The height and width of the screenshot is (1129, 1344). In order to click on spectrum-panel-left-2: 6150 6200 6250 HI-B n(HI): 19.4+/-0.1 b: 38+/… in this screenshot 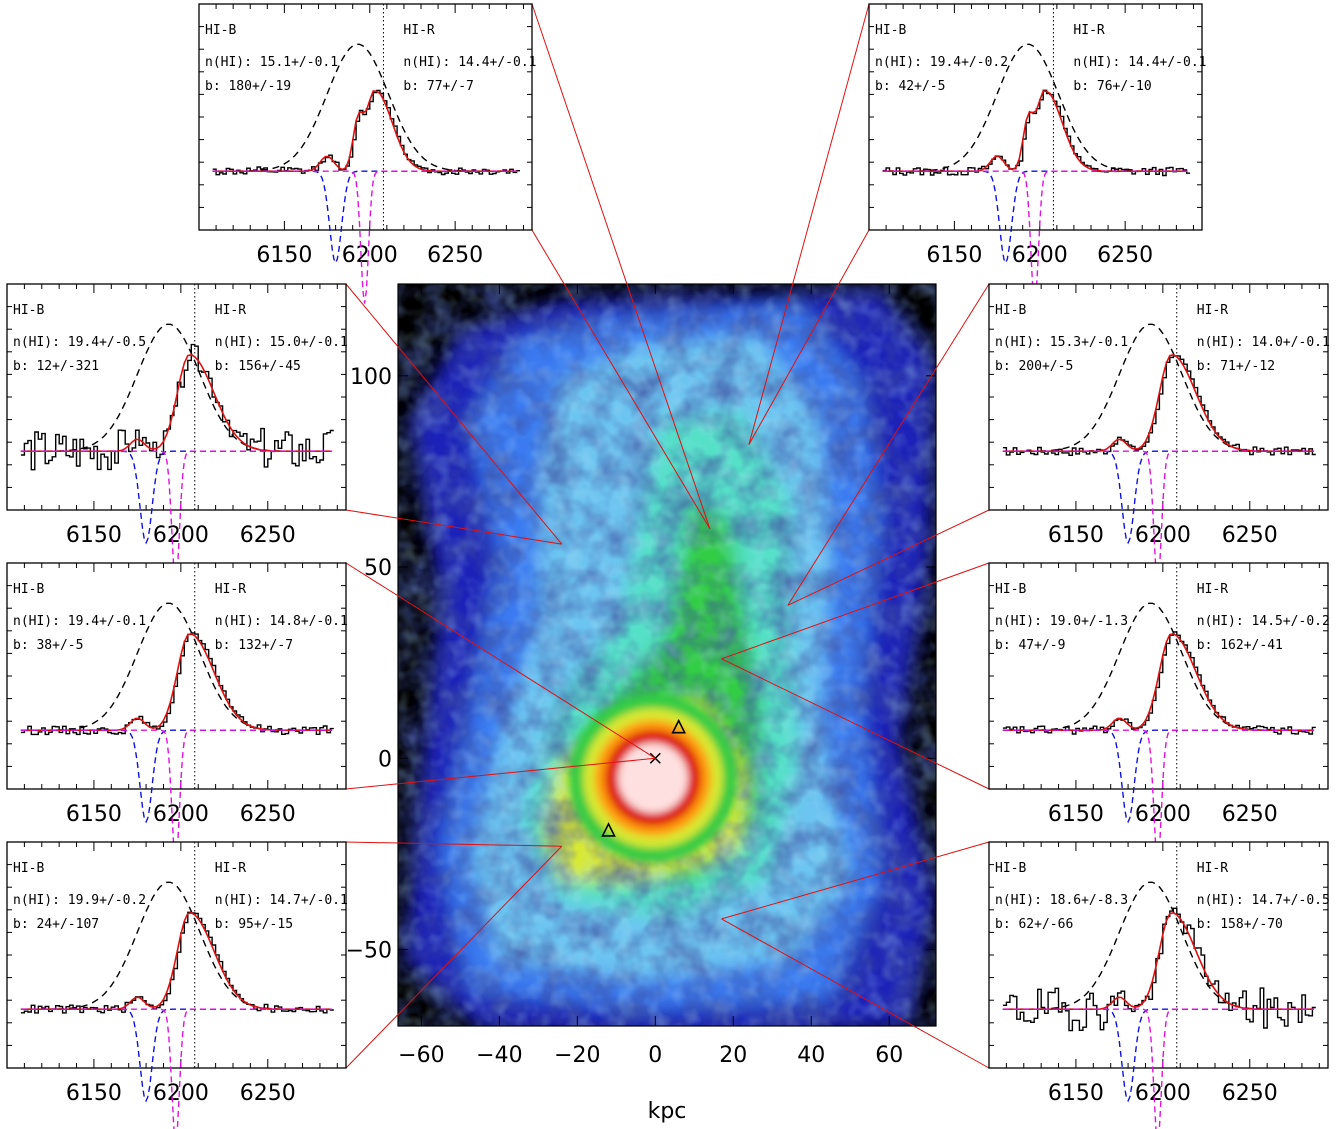, I will do `click(177, 712)`.